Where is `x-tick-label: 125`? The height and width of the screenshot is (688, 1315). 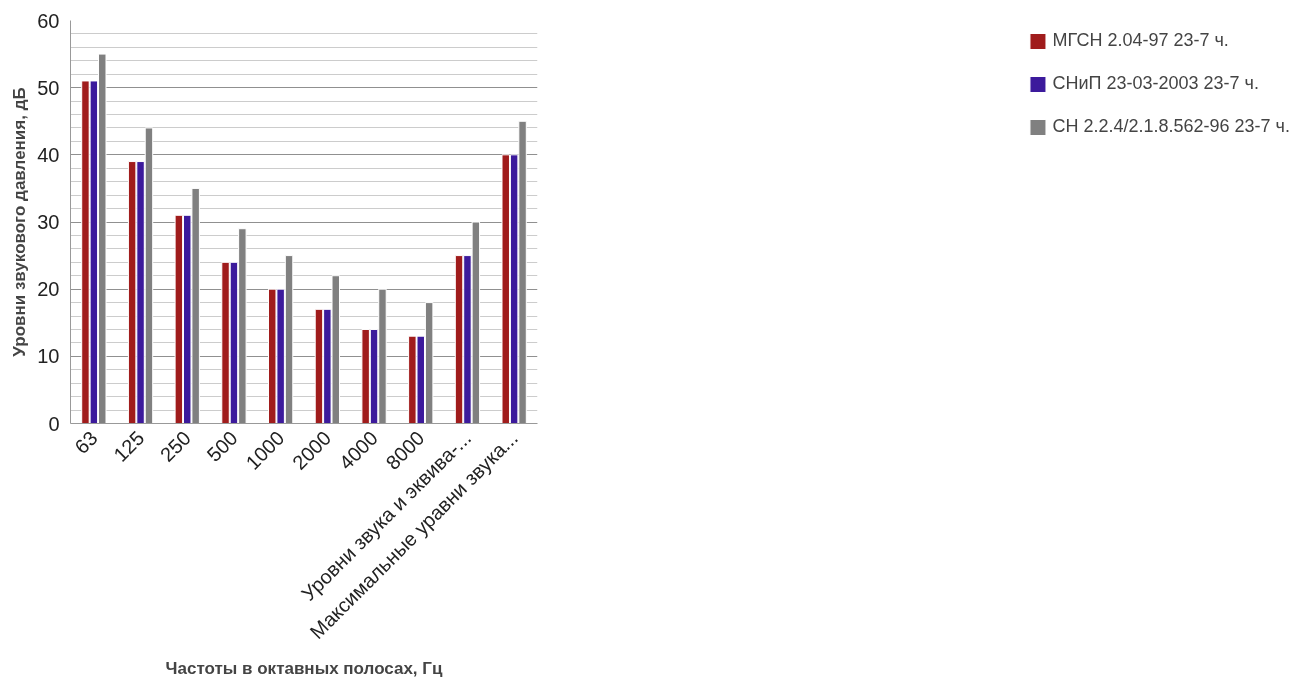
x-tick-label: 125 is located at coordinates (129, 446).